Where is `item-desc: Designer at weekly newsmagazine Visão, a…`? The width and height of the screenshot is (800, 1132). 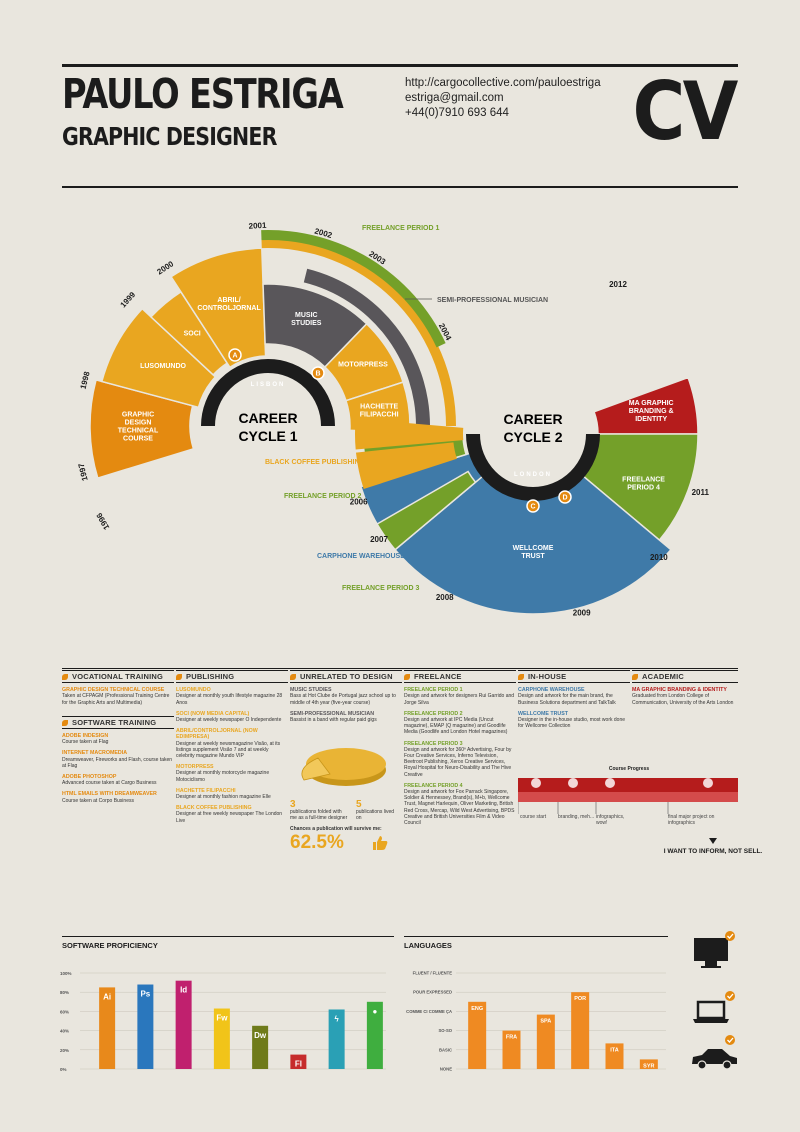 item-desc: Designer at weekly newsmagazine Visão, a… is located at coordinates (228, 750).